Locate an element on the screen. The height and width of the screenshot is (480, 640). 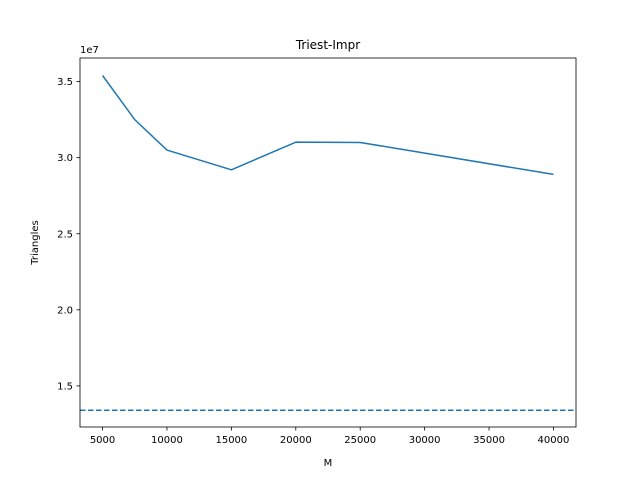
x-tick-label: 35000 is located at coordinates (489, 440).